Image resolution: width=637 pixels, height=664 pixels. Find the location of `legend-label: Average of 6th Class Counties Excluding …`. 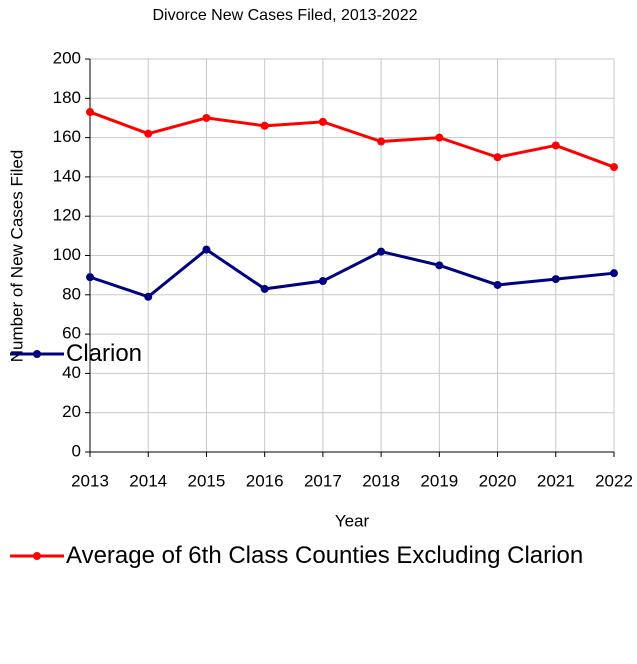

legend-label: Average of 6th Class Counties Excluding … is located at coordinates (325, 555).